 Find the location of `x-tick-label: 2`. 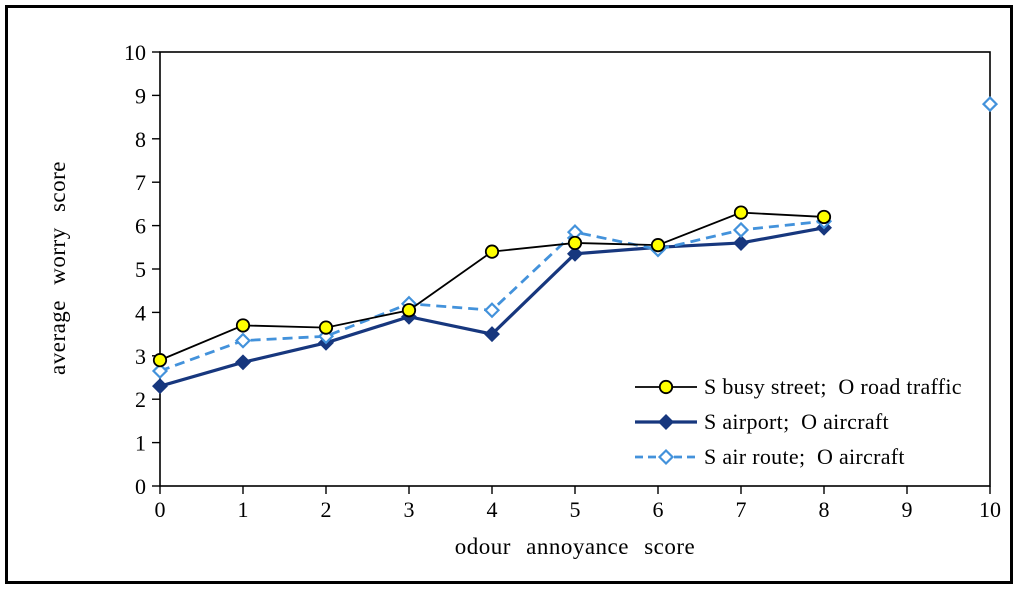

x-tick-label: 2 is located at coordinates (326, 509).